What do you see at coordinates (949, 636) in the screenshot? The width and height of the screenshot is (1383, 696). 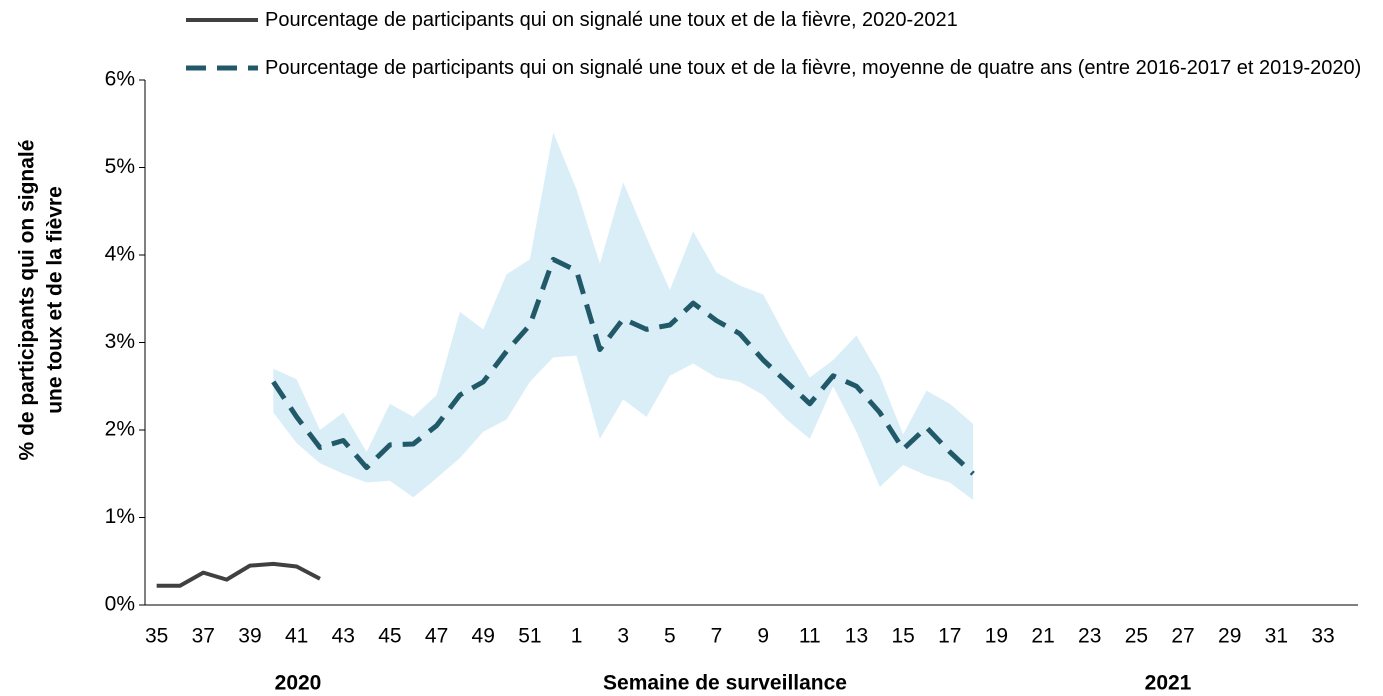 I see `x-tick-label: 17` at bounding box center [949, 636].